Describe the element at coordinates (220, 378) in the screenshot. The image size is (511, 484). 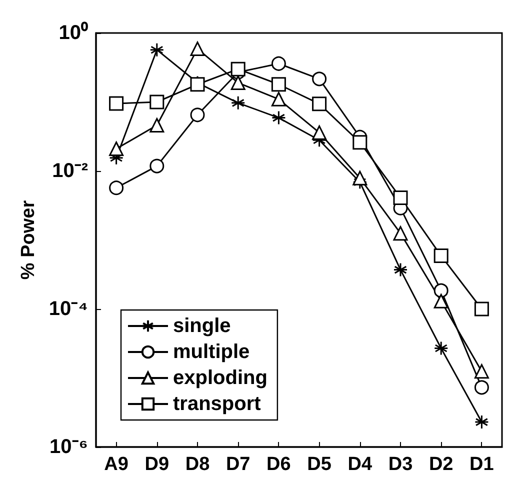
I see `legend-label: exploding` at that location.